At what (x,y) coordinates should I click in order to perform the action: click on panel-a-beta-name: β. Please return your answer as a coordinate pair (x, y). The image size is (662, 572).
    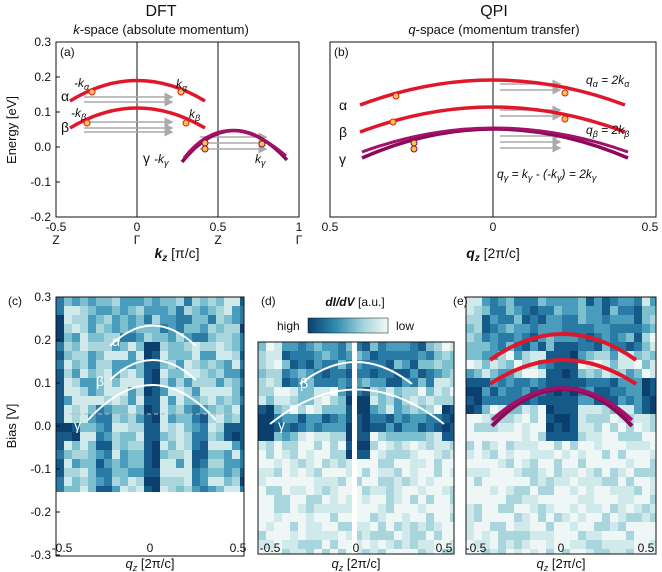
    Looking at the image, I should click on (65, 127).